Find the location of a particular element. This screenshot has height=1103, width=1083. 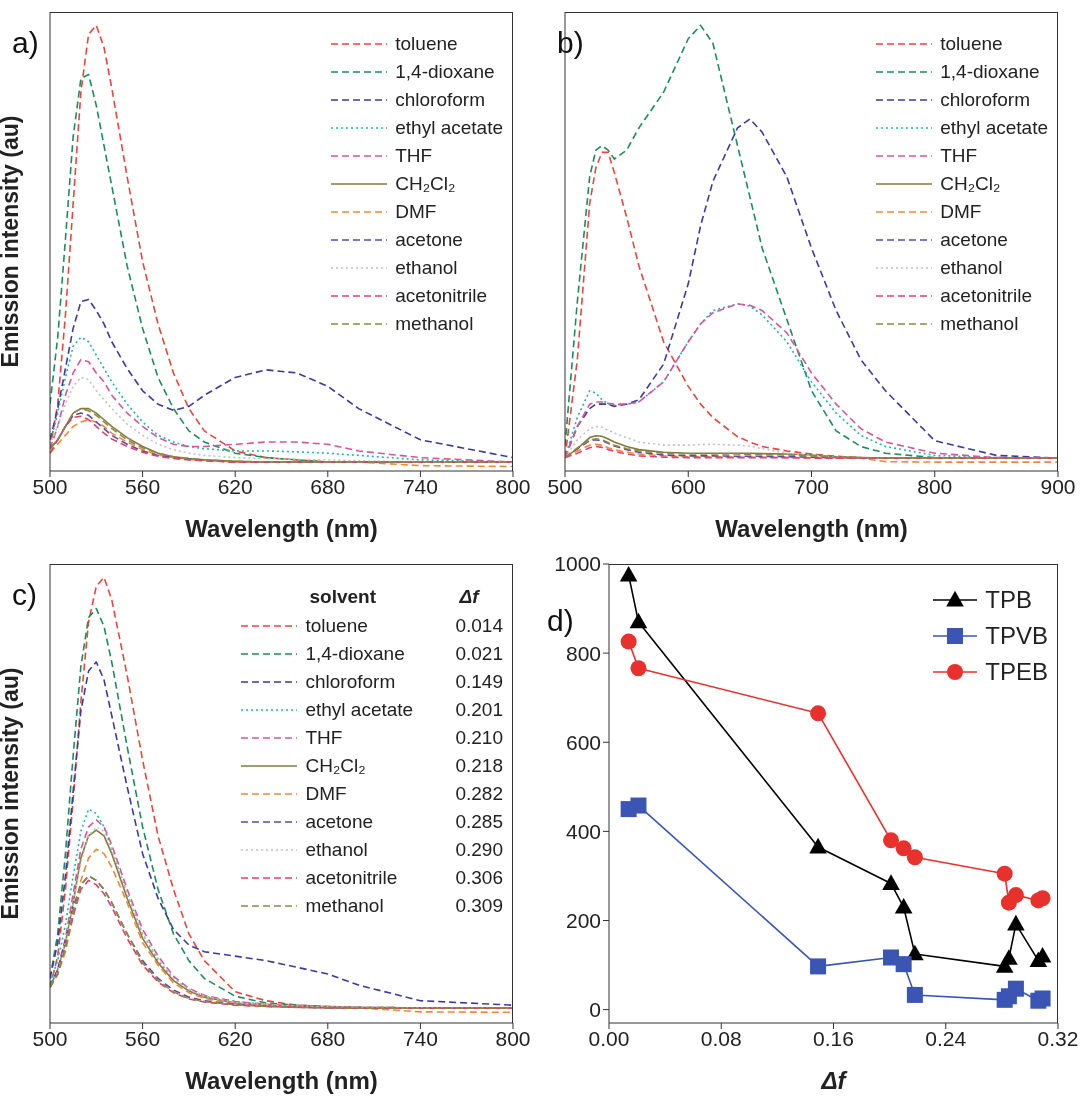

legend-label: TPEB is located at coordinates (1016, 672).